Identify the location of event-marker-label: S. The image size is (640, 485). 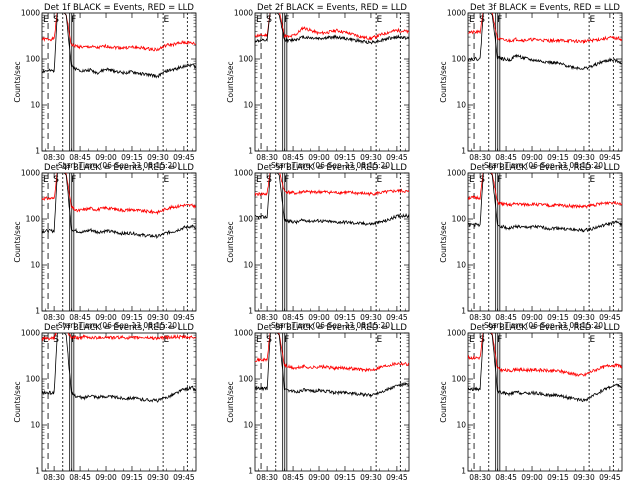
(56, 340).